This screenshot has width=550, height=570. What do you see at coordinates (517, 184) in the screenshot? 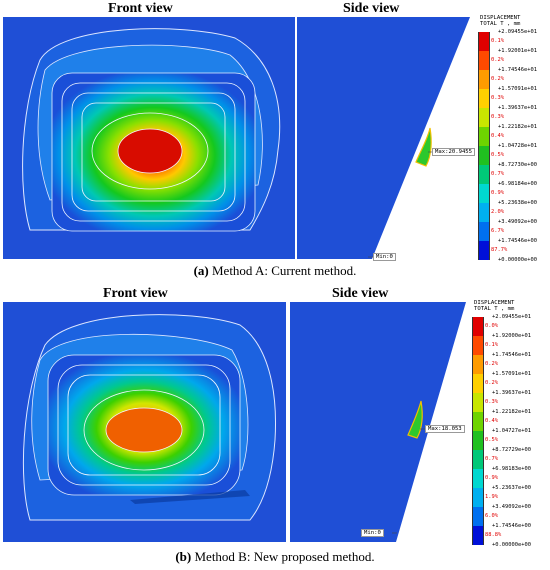
I see `figure_a-legend-value: +6.98184e+00` at bounding box center [517, 184].